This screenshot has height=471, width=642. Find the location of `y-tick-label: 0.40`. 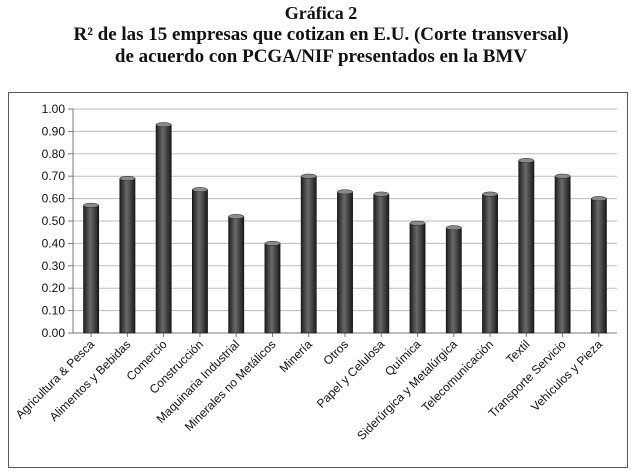

y-tick-label: 0.40 is located at coordinates (54, 243).